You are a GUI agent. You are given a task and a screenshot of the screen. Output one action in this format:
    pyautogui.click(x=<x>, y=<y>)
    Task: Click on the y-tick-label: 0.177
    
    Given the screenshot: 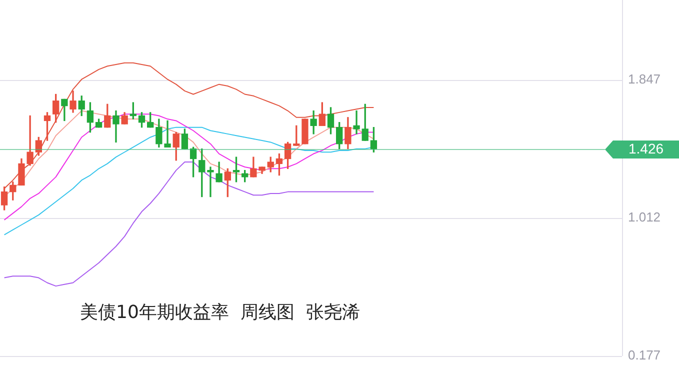 What is the action you would take?
    pyautogui.click(x=644, y=355)
    